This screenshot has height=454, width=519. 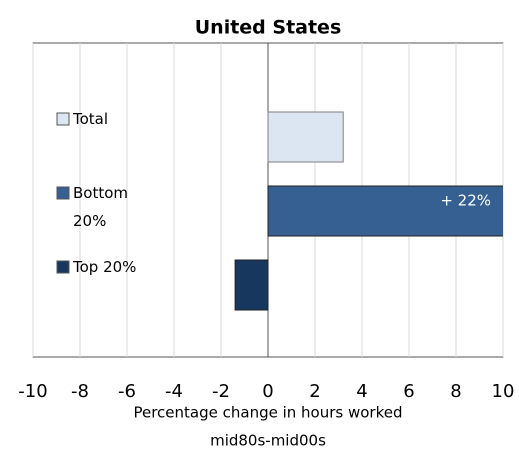 What do you see at coordinates (503, 391) in the screenshot?
I see `x-tick-label: 10` at bounding box center [503, 391].